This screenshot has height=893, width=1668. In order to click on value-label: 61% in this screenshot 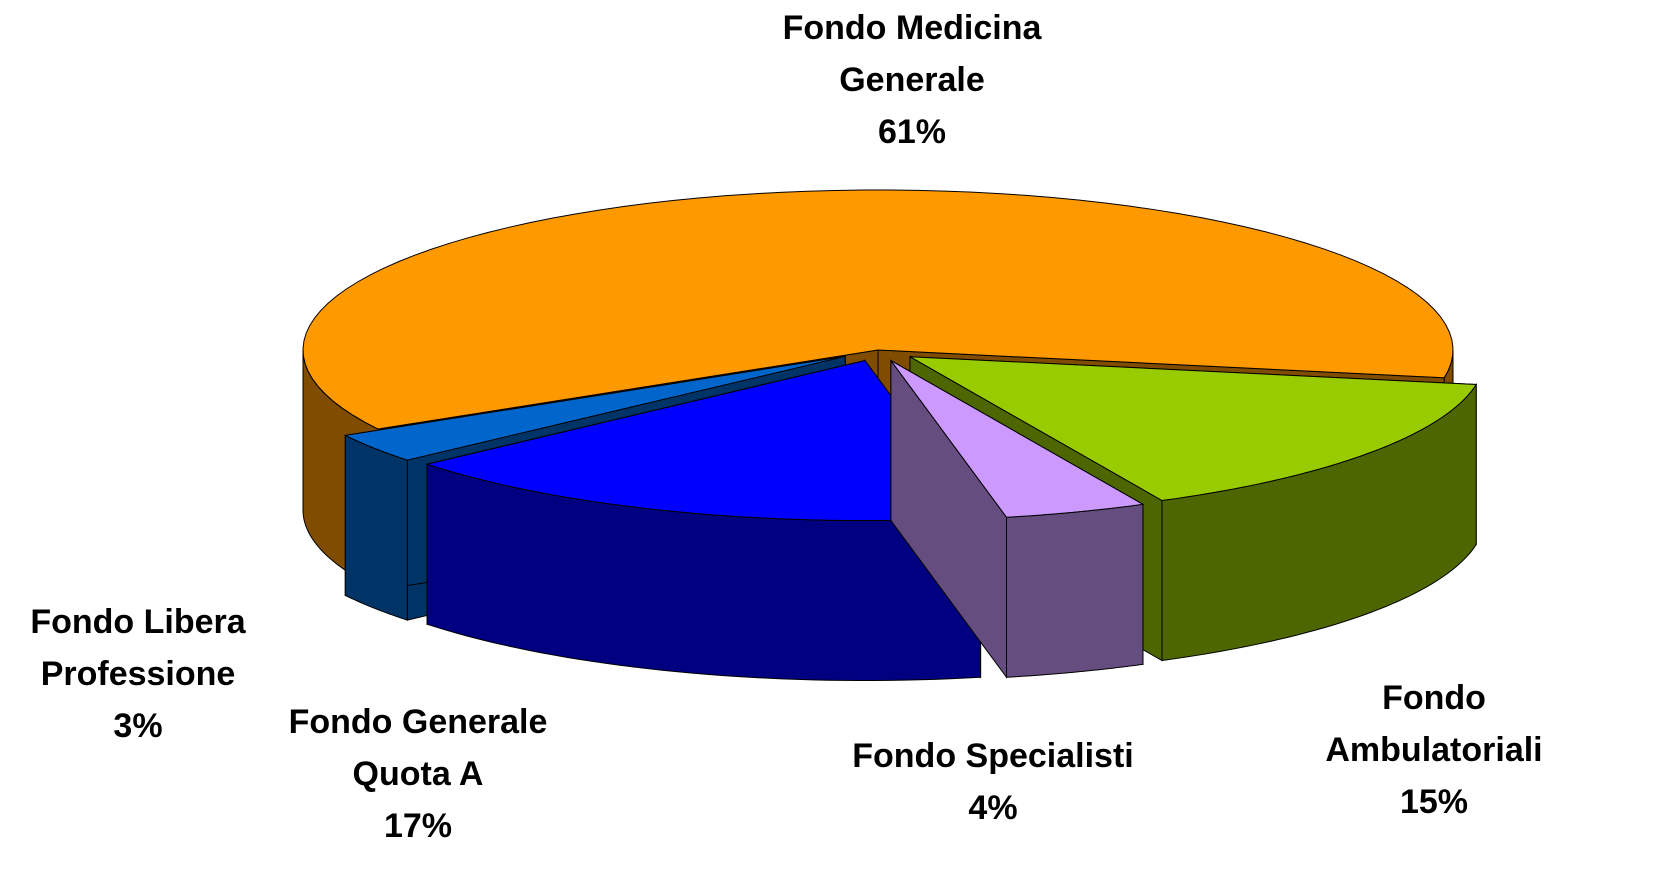, I will do `click(912, 132)`.